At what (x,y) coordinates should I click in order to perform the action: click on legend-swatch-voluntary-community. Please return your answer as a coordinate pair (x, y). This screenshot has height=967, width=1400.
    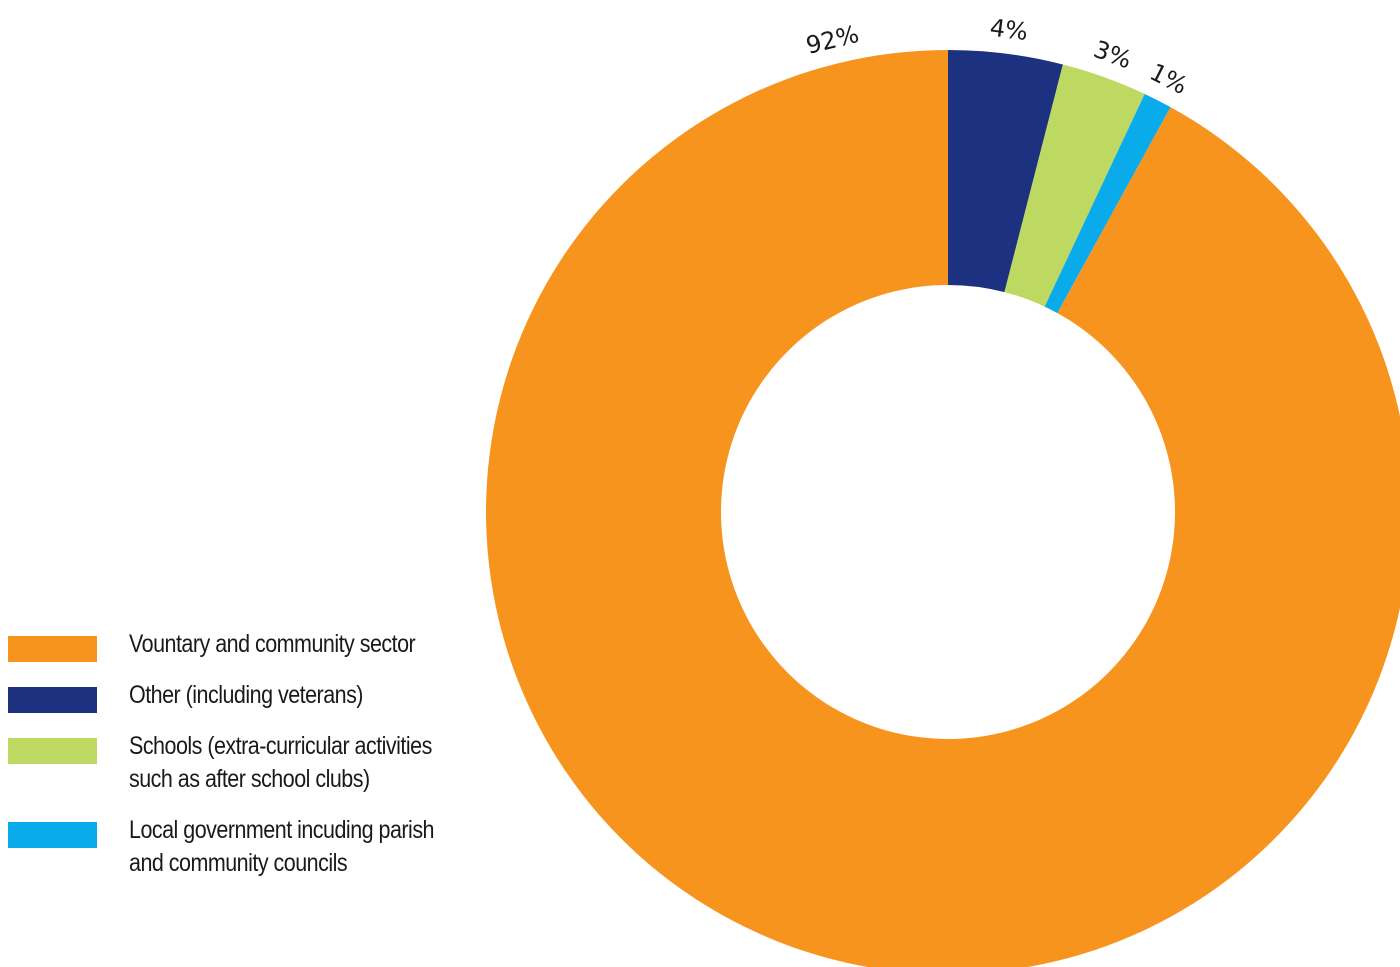
    Looking at the image, I should click on (52, 649).